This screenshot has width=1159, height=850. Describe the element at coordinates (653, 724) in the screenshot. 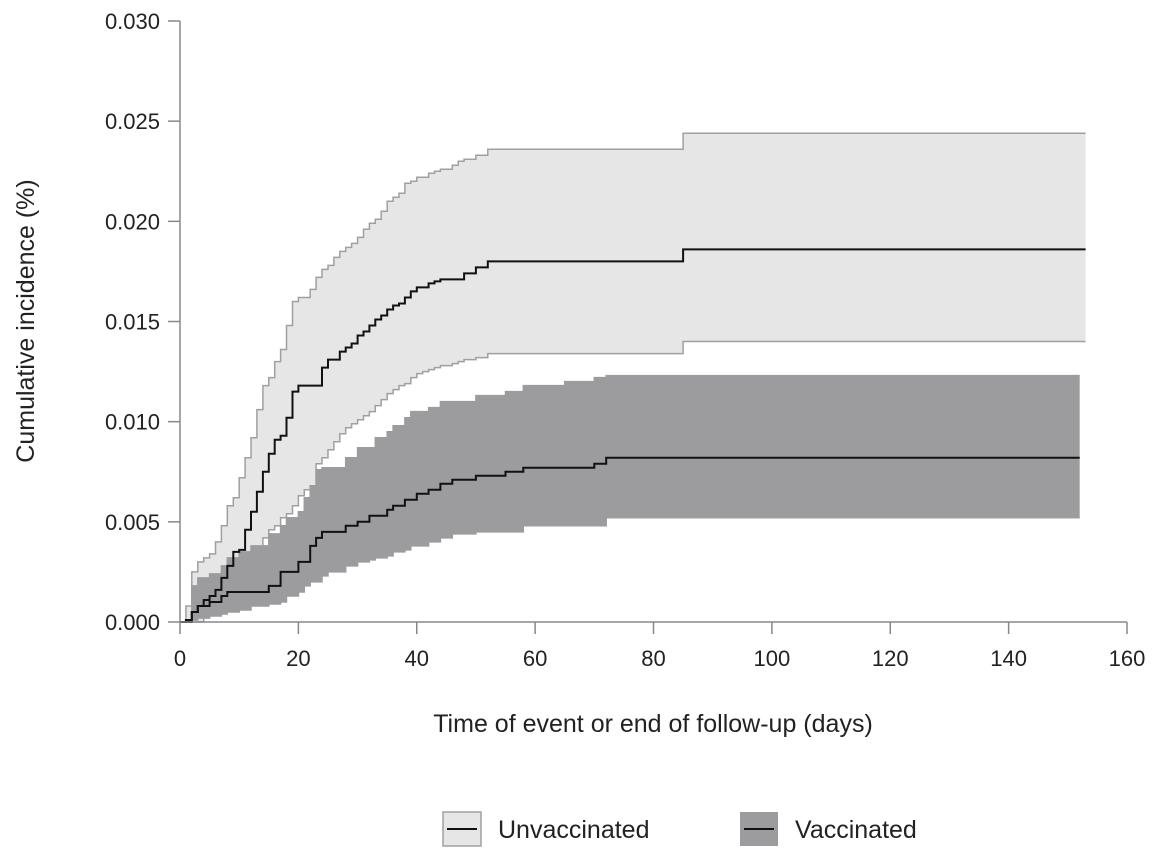

I see `x-axis-title: Time of event or end of follow-up (days)` at that location.